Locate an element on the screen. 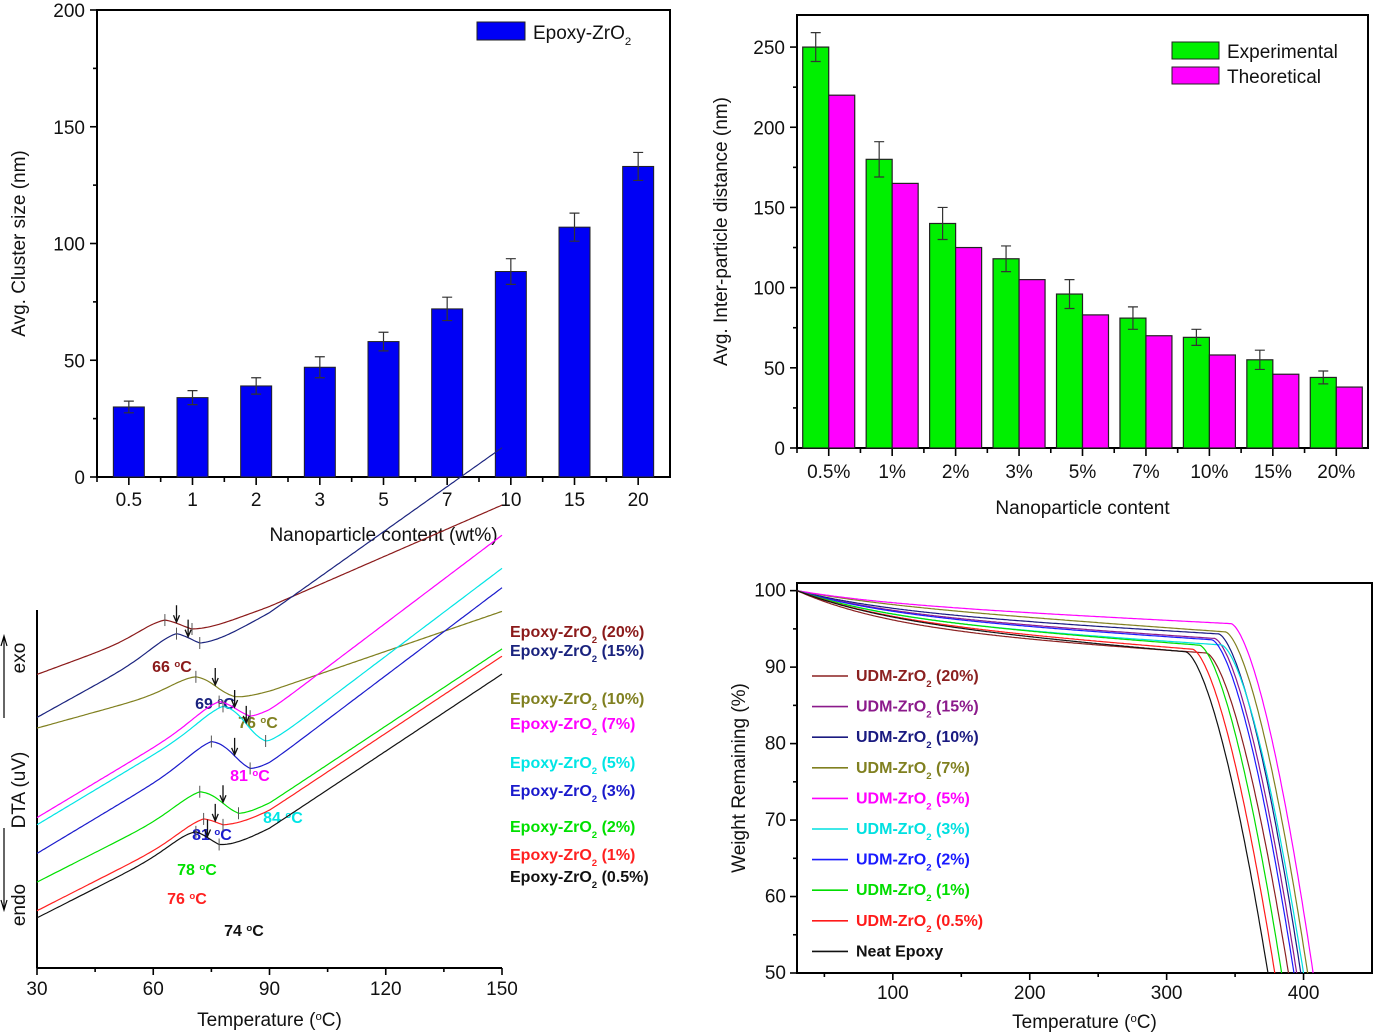 This screenshot has height=1032, width=1375. series-label-part: (0.5%) is located at coordinates (623, 877).